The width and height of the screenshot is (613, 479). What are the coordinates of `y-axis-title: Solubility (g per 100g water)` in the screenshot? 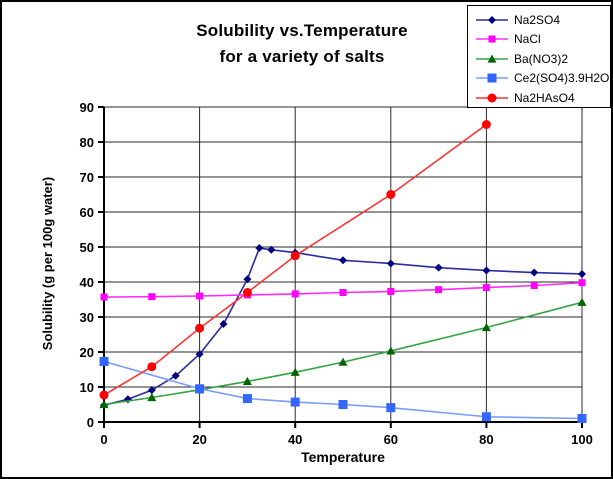 It's located at (47, 263).